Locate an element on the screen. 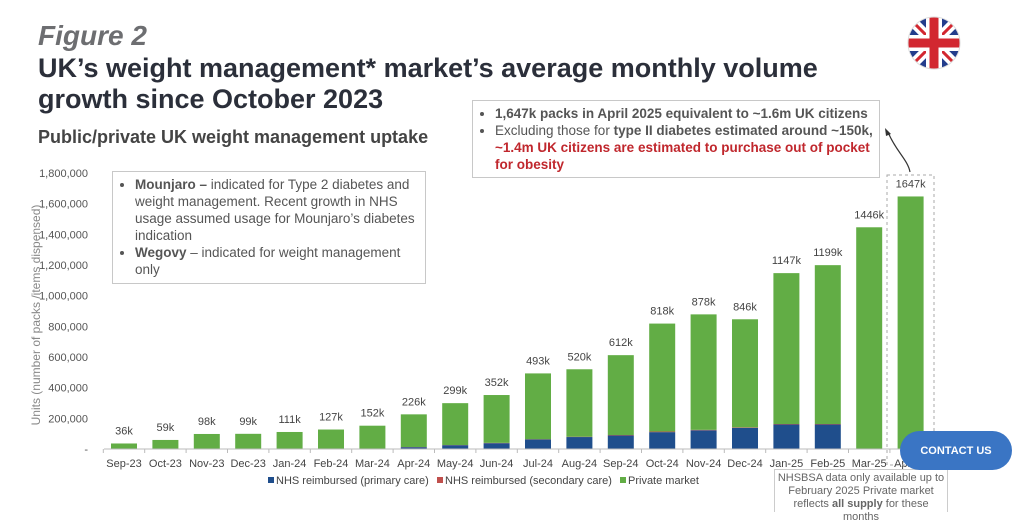 The width and height of the screenshot is (1024, 524). x-tick-label: Oct-23 is located at coordinates (165, 464).